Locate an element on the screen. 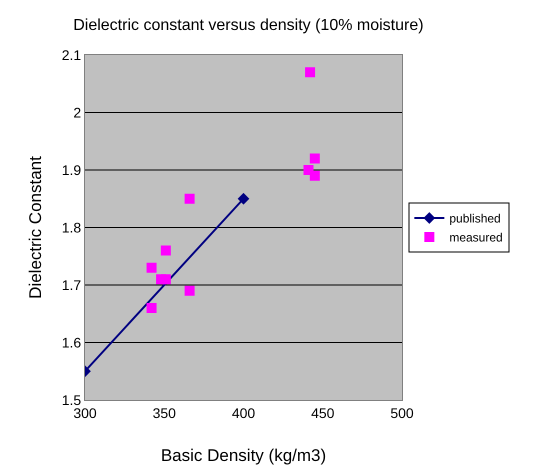  y-tick-label: 1.6 is located at coordinates (72, 342).